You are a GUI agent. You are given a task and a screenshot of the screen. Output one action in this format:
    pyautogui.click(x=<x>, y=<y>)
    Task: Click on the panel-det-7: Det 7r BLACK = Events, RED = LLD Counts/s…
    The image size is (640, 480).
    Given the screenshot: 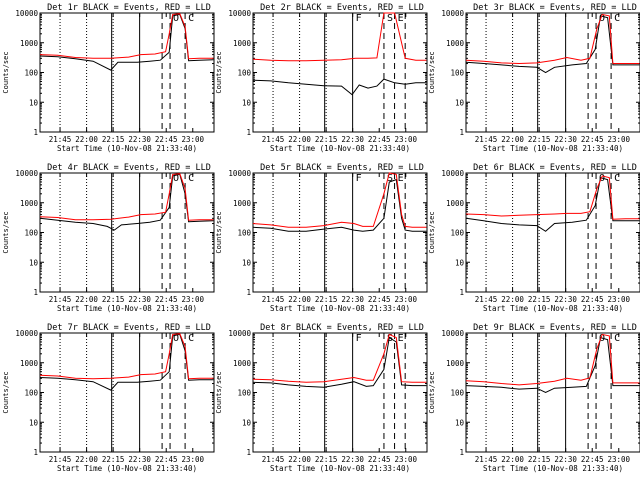 What is the action you would take?
    pyautogui.click(x=108, y=398)
    